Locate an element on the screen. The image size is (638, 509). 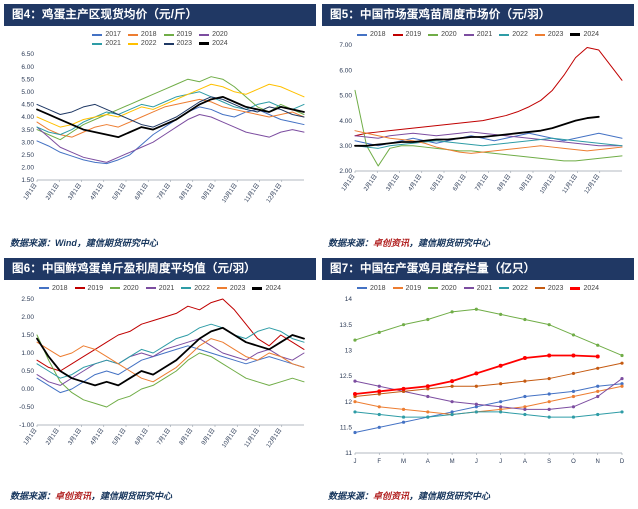
legend-label: 2020 is located at coordinates (449, 288).